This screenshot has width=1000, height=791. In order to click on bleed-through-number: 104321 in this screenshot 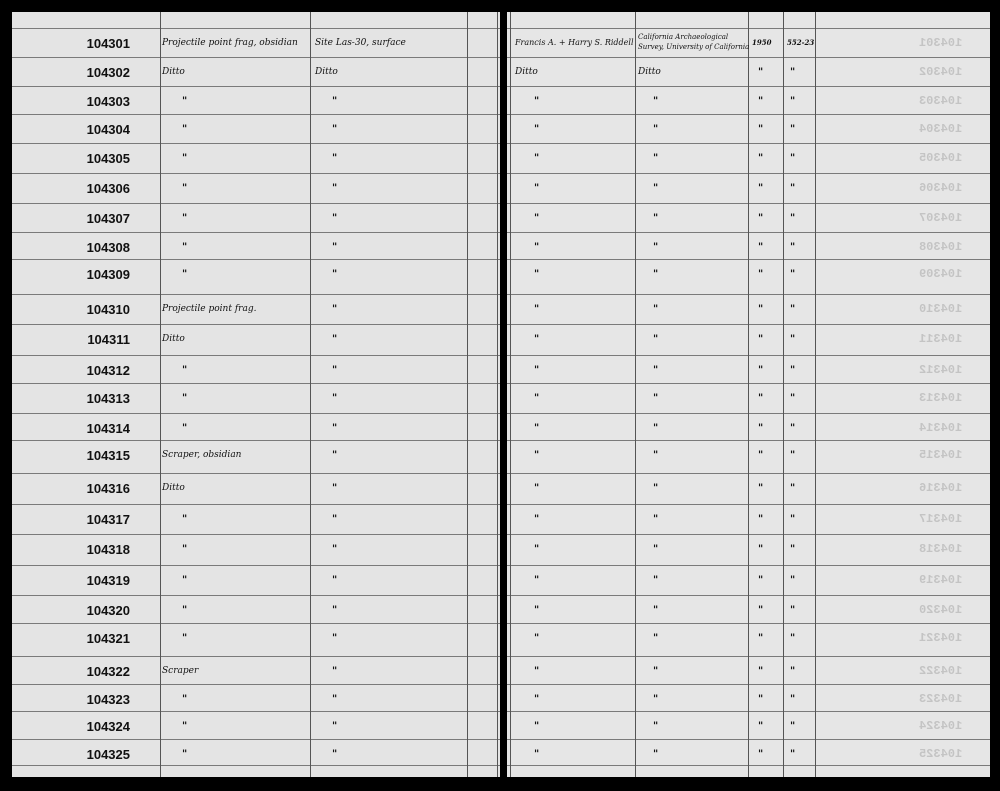, I will do `click(940, 638)`.